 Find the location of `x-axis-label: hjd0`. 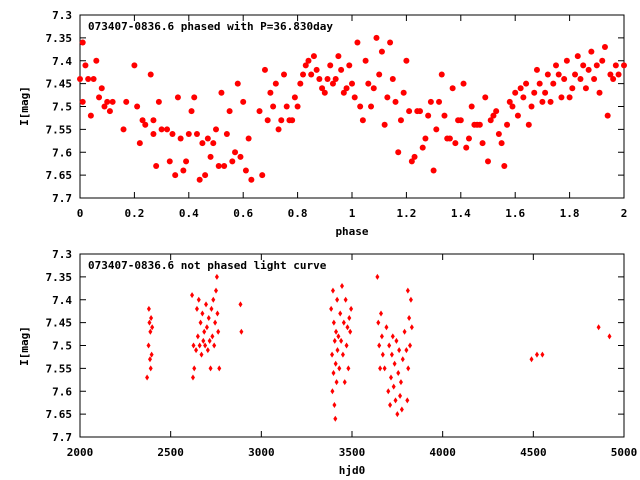

x-axis-label: hjd0 is located at coordinates (352, 470).